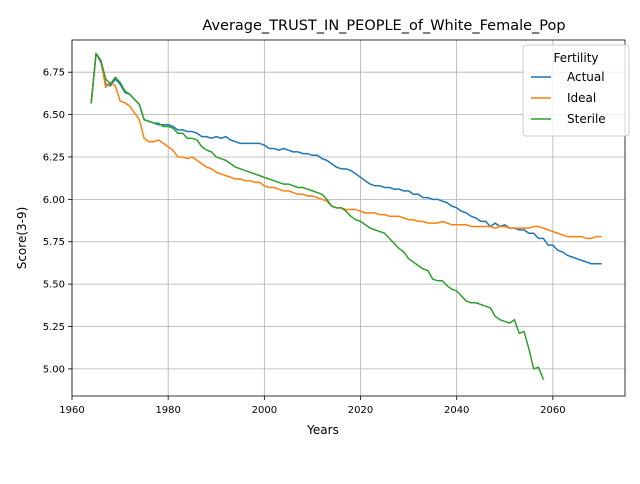 This screenshot has height=484, width=640. What do you see at coordinates (586, 119) in the screenshot?
I see `legend-label-sterile: Sterile` at bounding box center [586, 119].